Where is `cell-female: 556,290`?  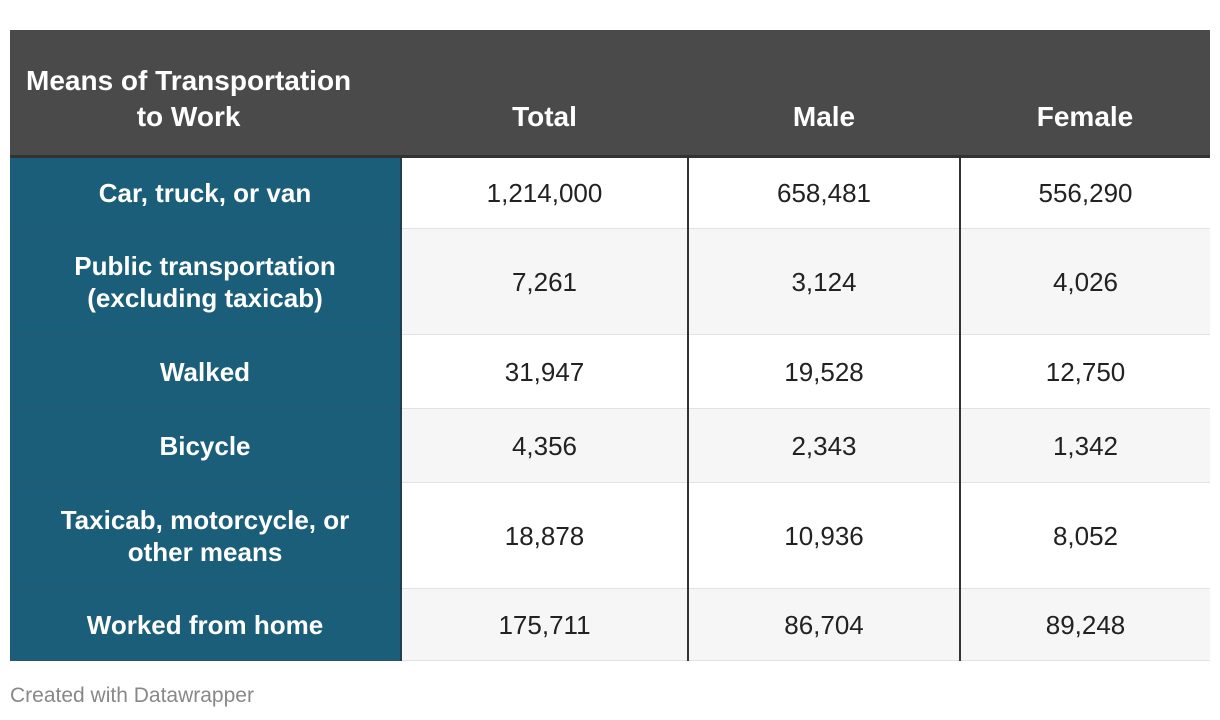
cell-female: 556,290 is located at coordinates (1085, 192).